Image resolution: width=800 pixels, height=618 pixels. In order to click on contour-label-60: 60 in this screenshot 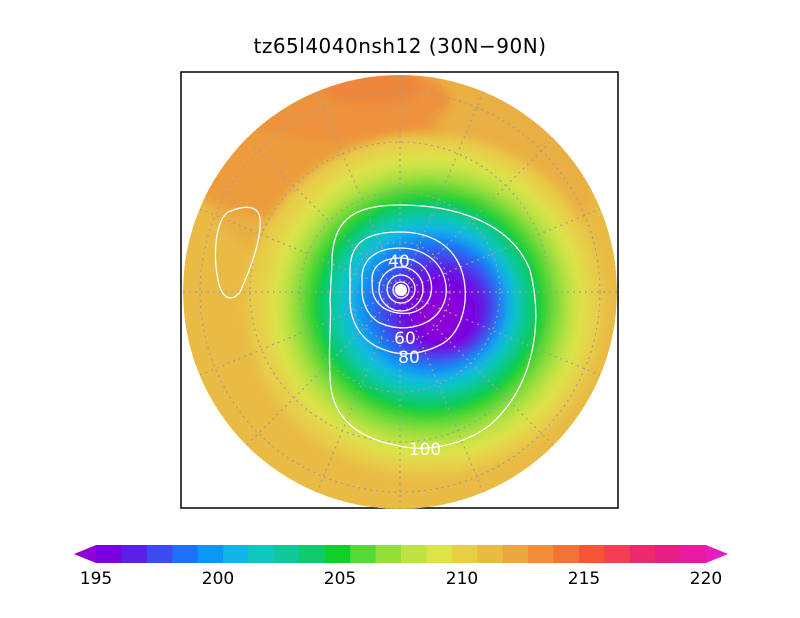, I will do `click(405, 339)`.